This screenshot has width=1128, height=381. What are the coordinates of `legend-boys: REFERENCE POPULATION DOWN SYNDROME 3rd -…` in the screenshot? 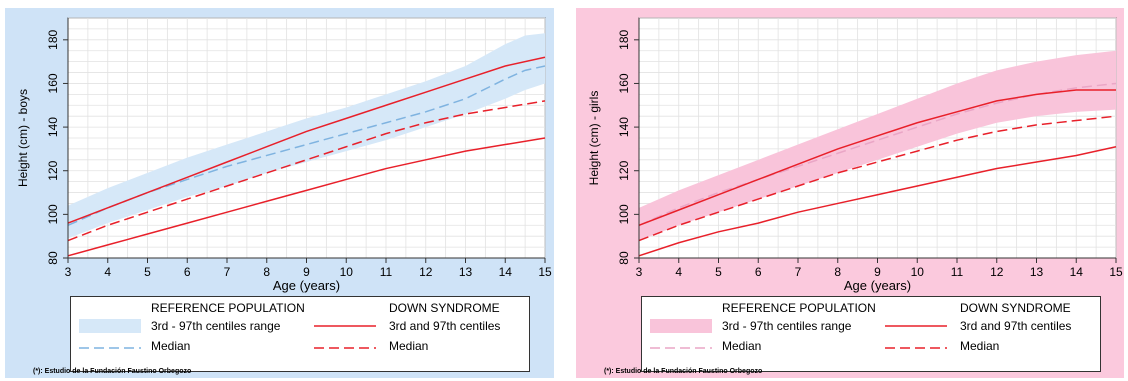 It's located at (300, 334).